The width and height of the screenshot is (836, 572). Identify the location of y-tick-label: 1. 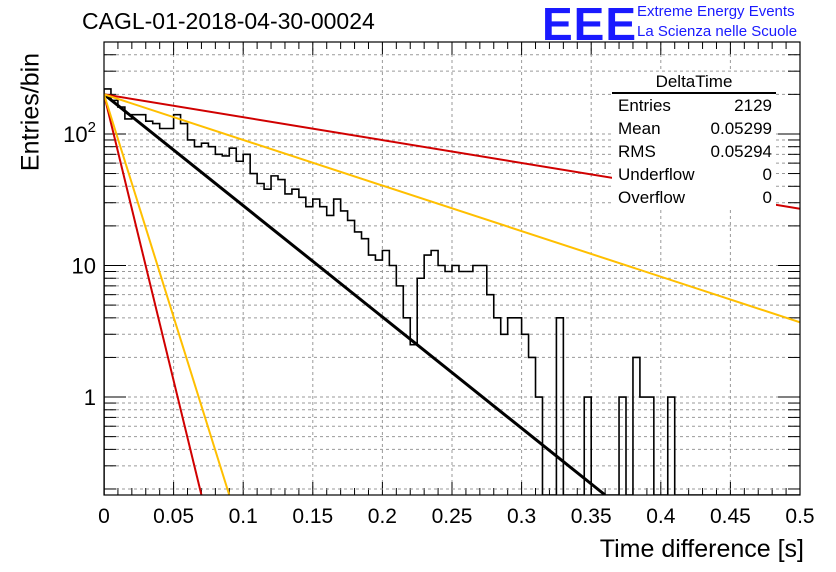
(90, 397).